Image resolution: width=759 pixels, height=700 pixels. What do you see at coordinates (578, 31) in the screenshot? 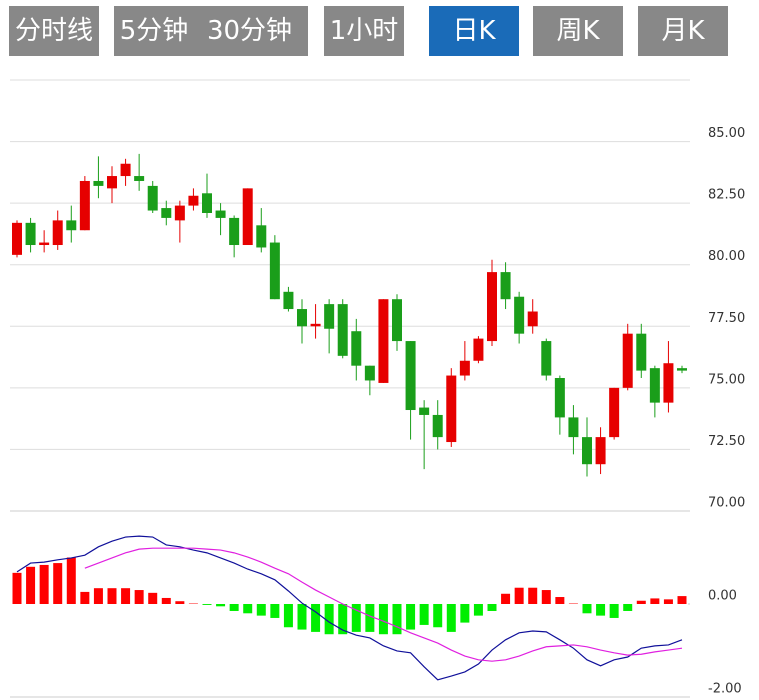
I see `tab: 周K` at bounding box center [578, 31].